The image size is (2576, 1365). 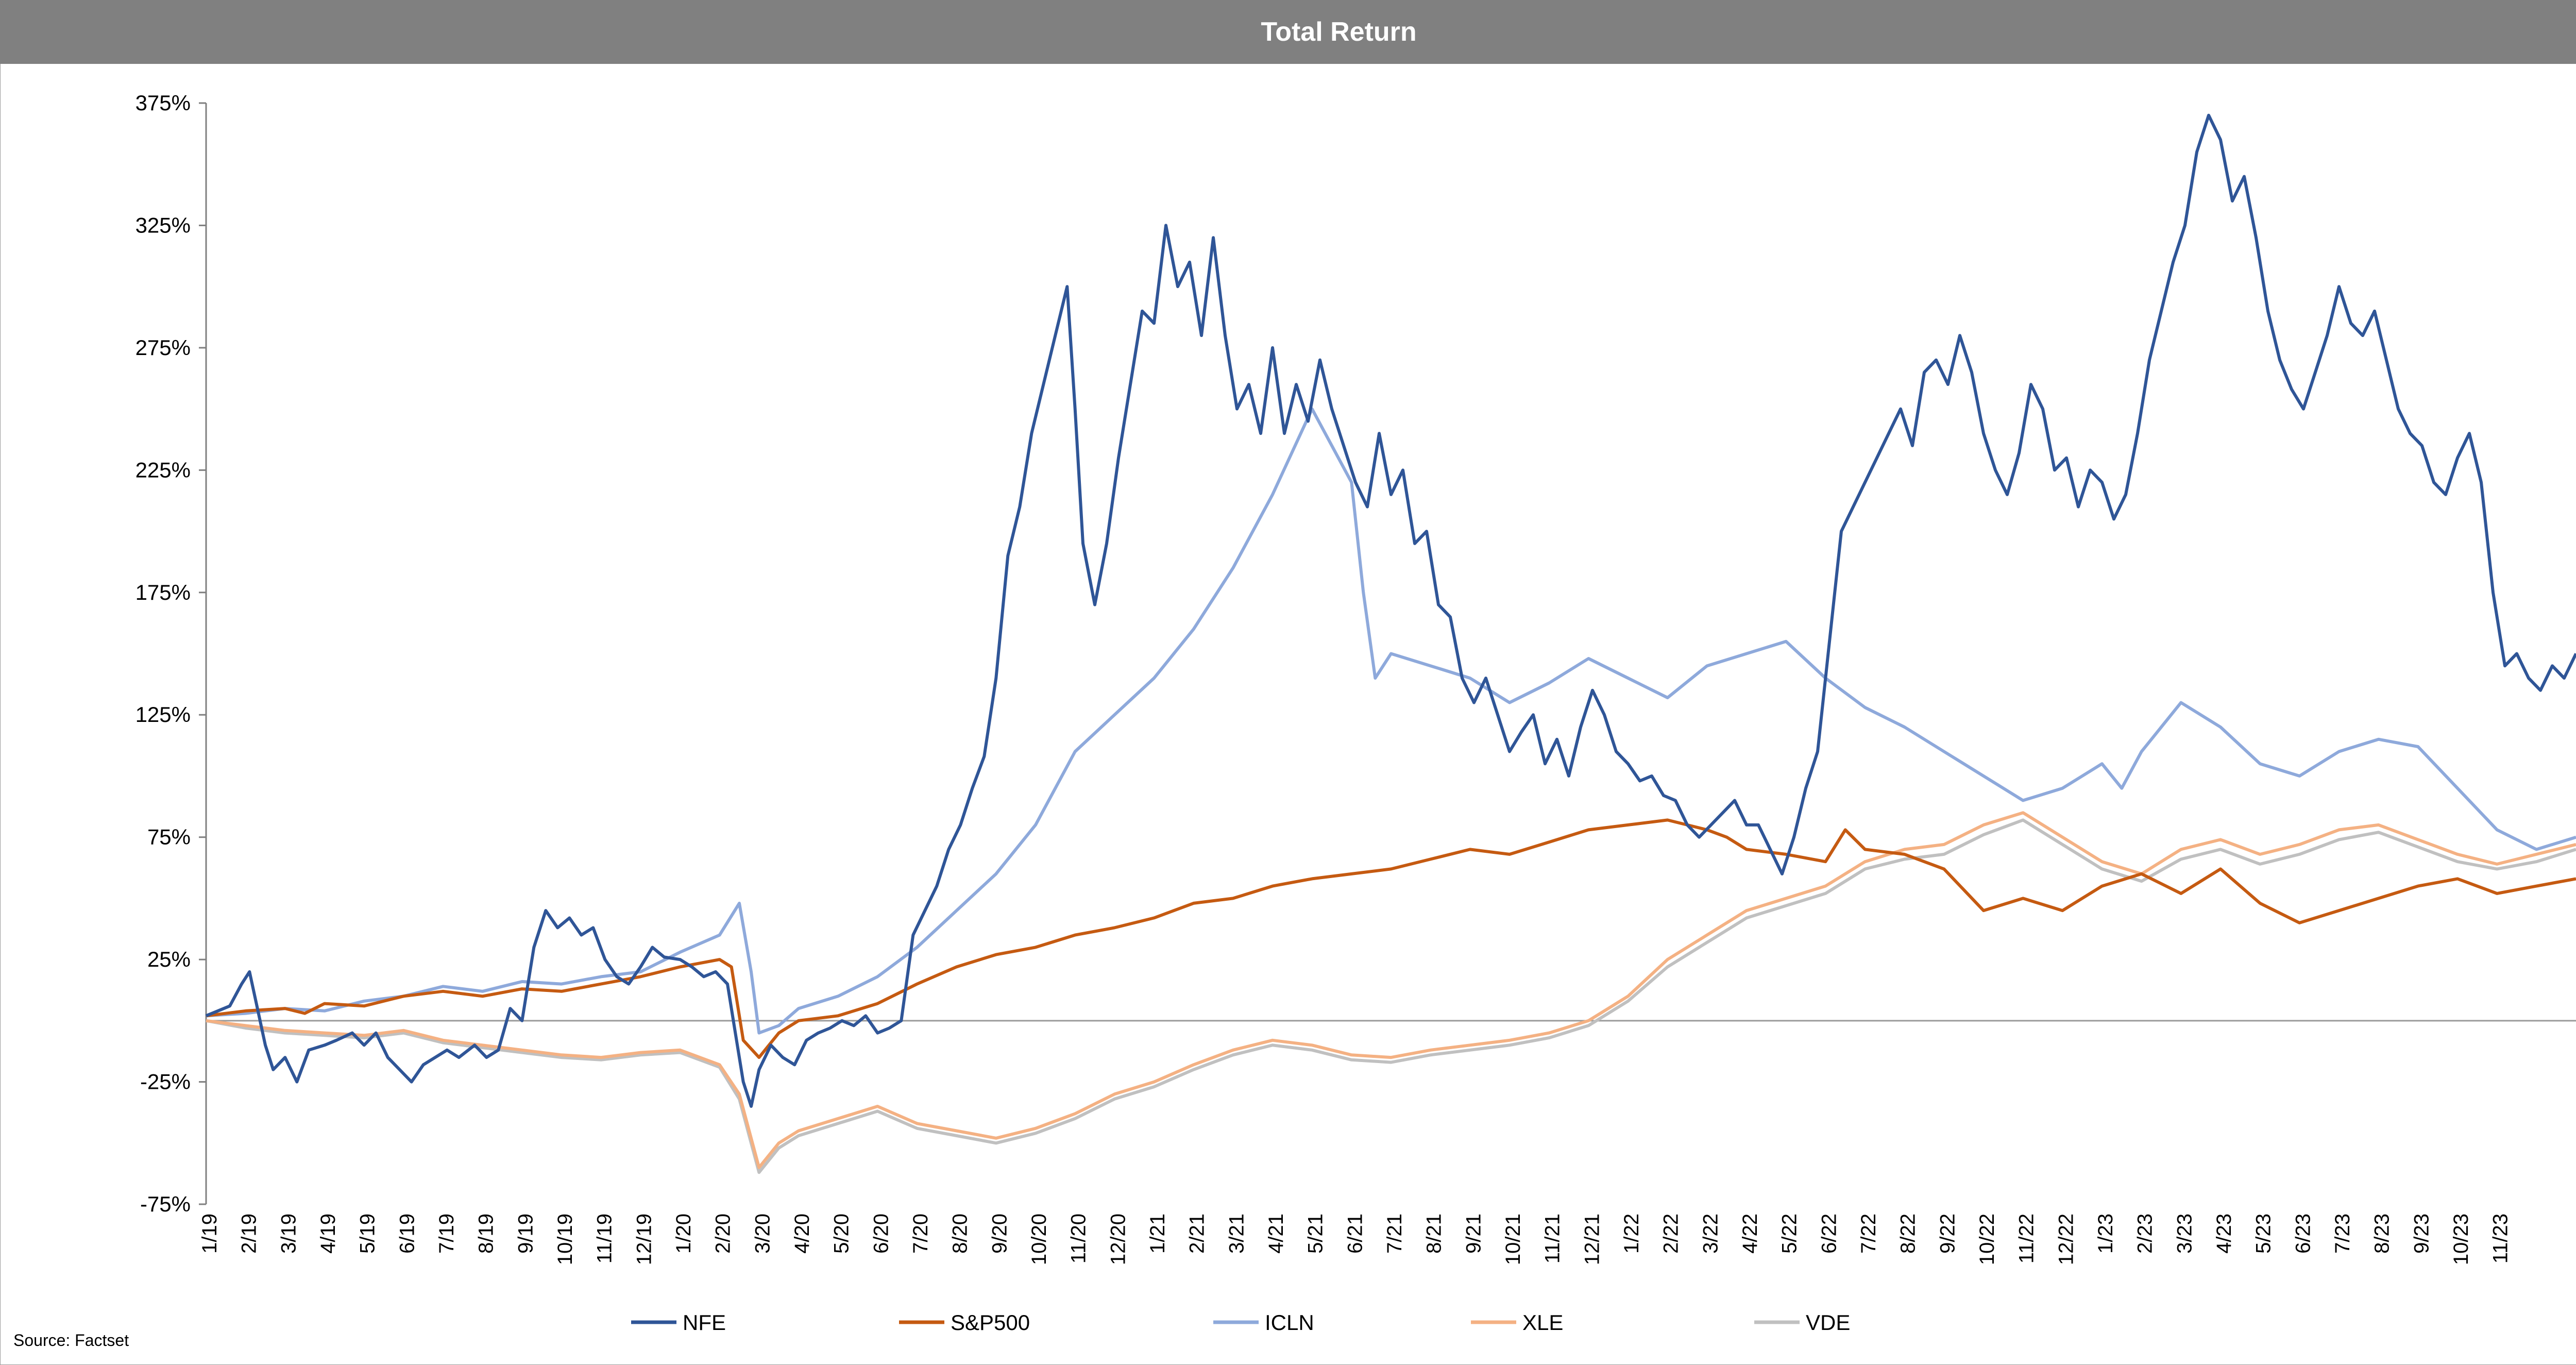 What do you see at coordinates (407, 1234) in the screenshot?
I see `x-tick-label: 6/19` at bounding box center [407, 1234].